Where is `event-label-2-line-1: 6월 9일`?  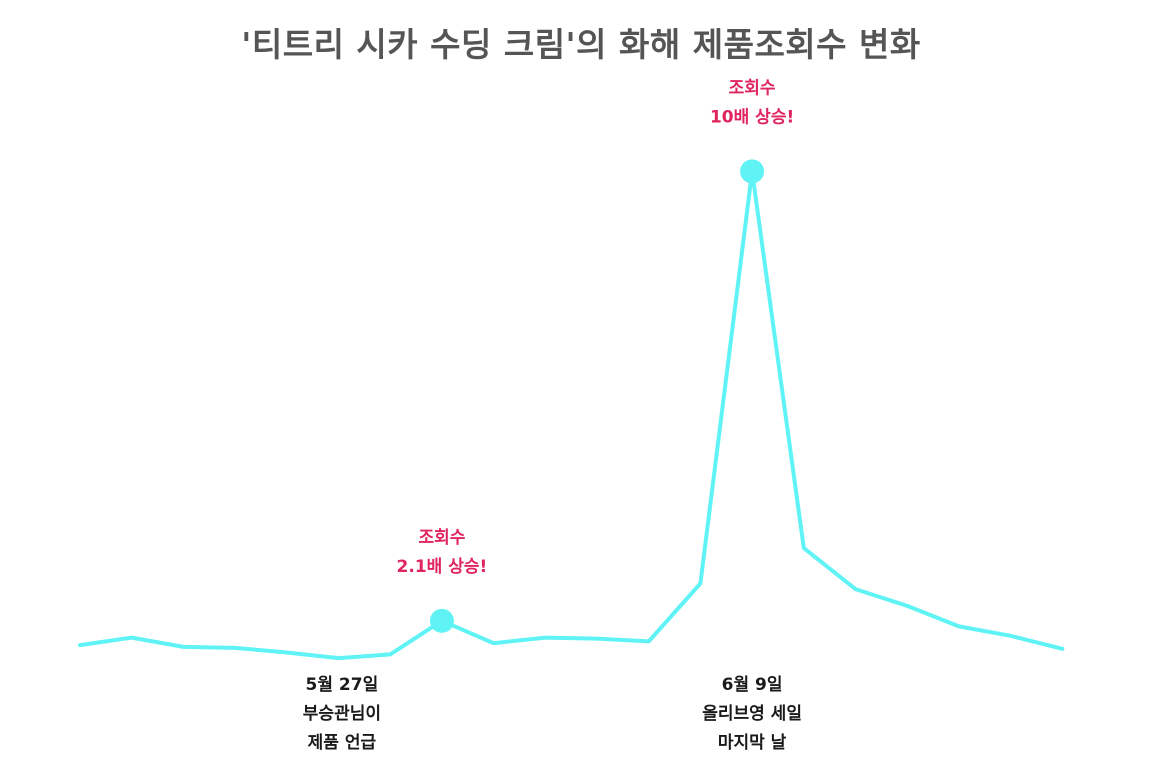 event-label-2-line-1: 6월 9일 is located at coordinates (752, 685).